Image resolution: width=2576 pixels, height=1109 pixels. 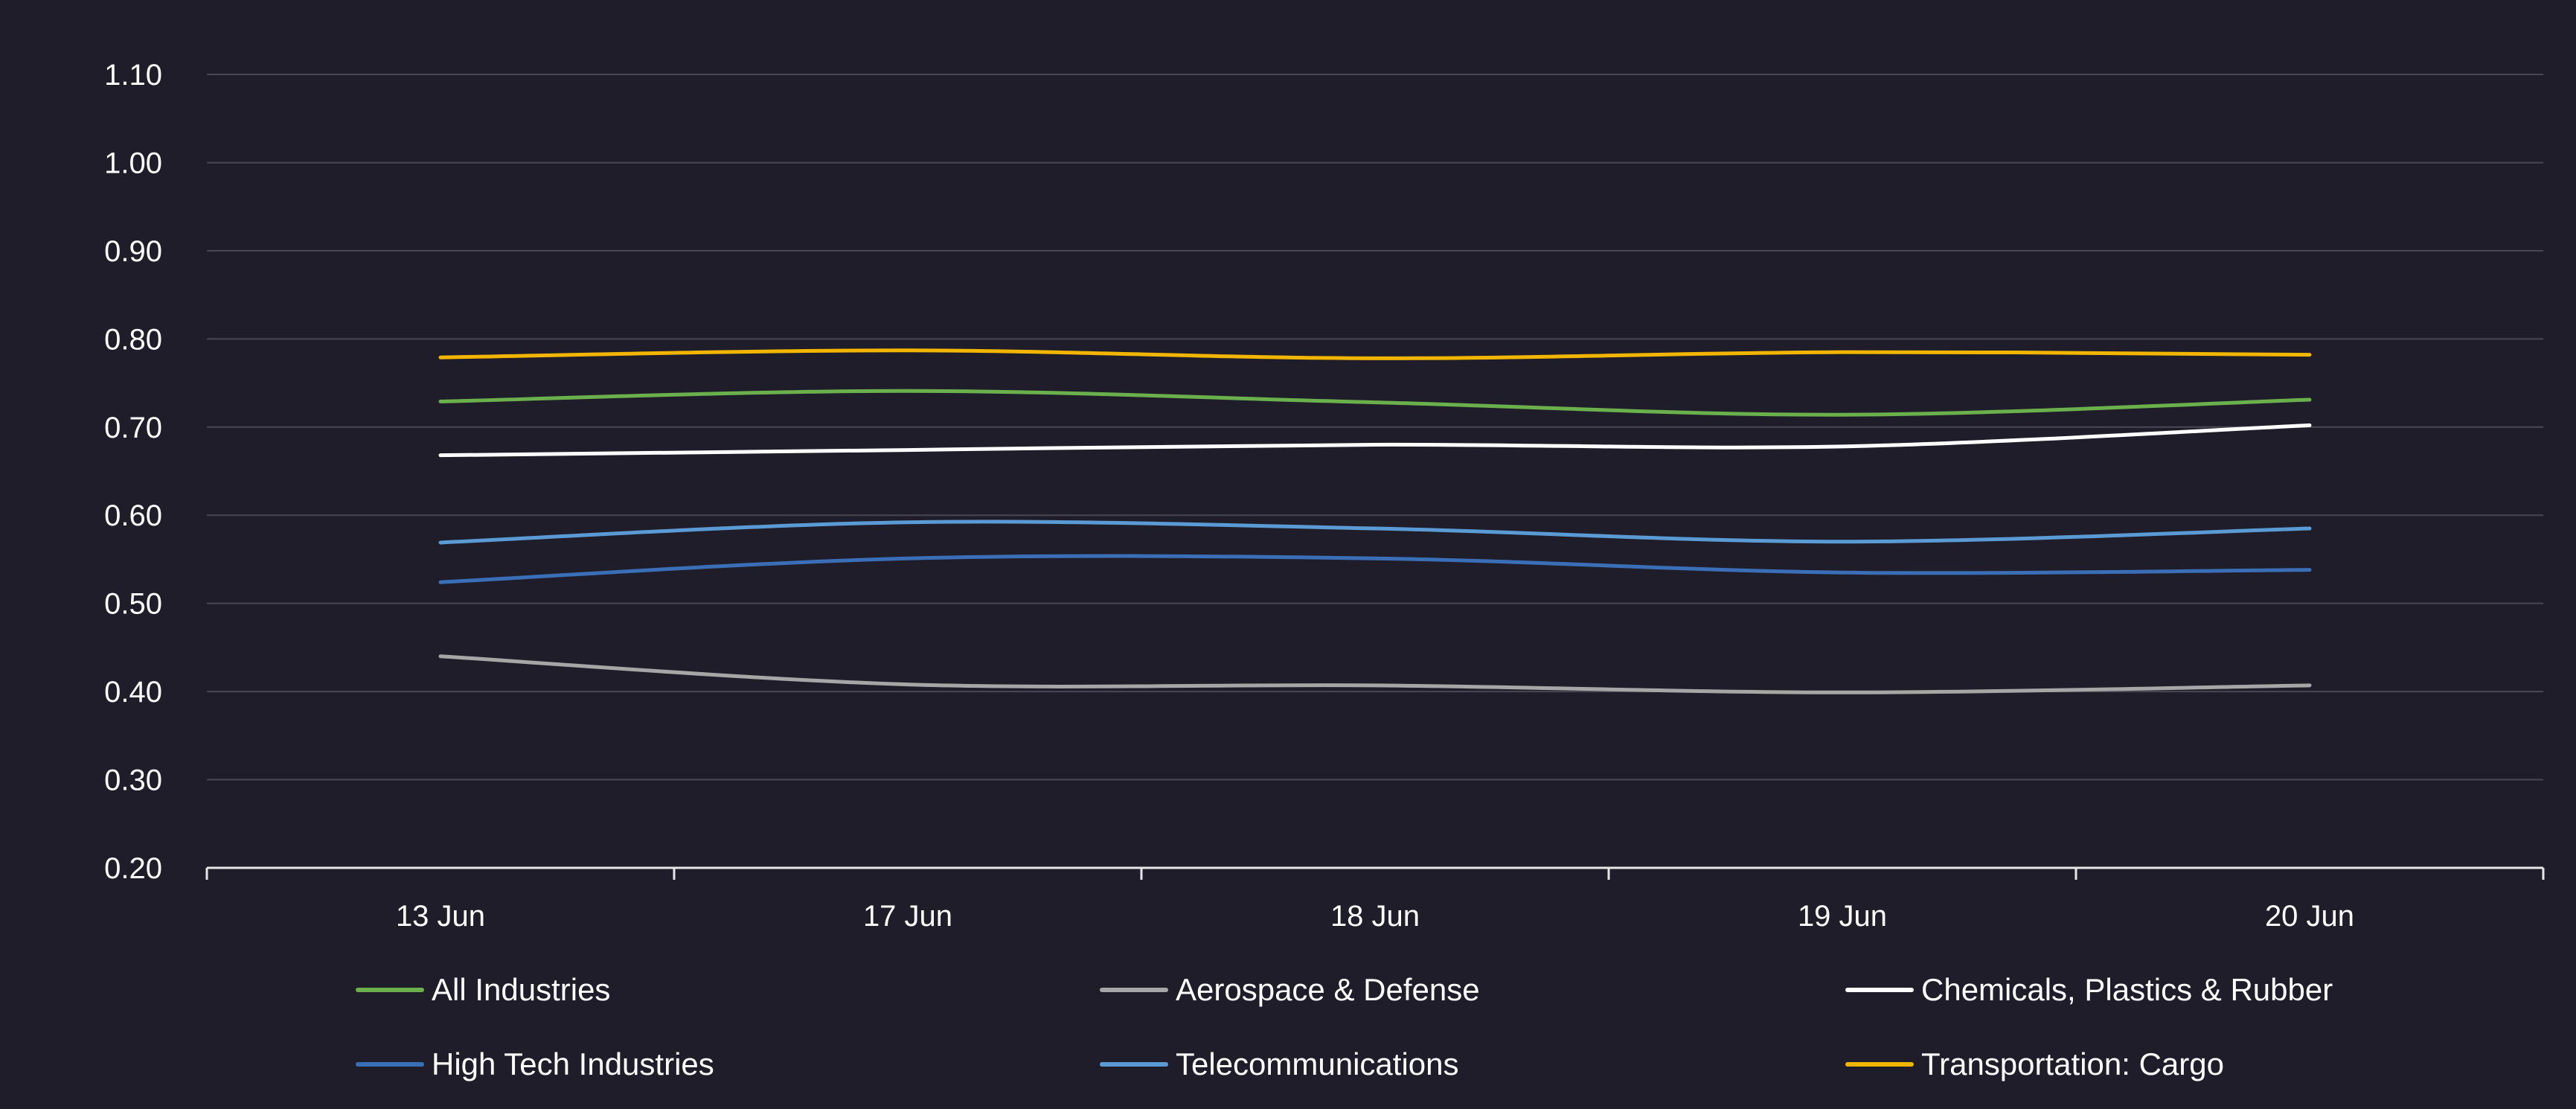 I want to click on legend-label: Transportation: Cargo, so click(x=2072, y=1064).